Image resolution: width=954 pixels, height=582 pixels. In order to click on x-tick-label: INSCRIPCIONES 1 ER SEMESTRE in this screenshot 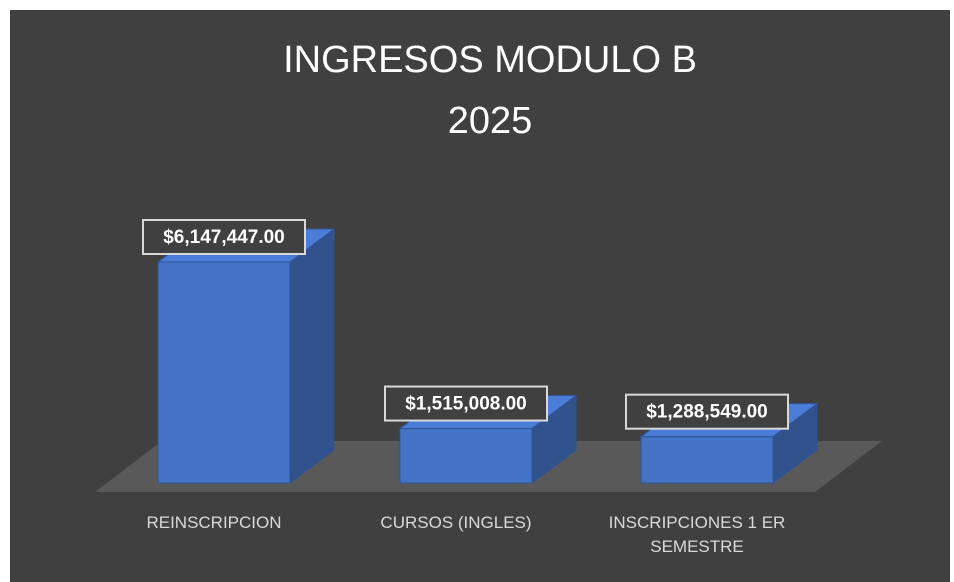, I will do `click(697, 534)`.